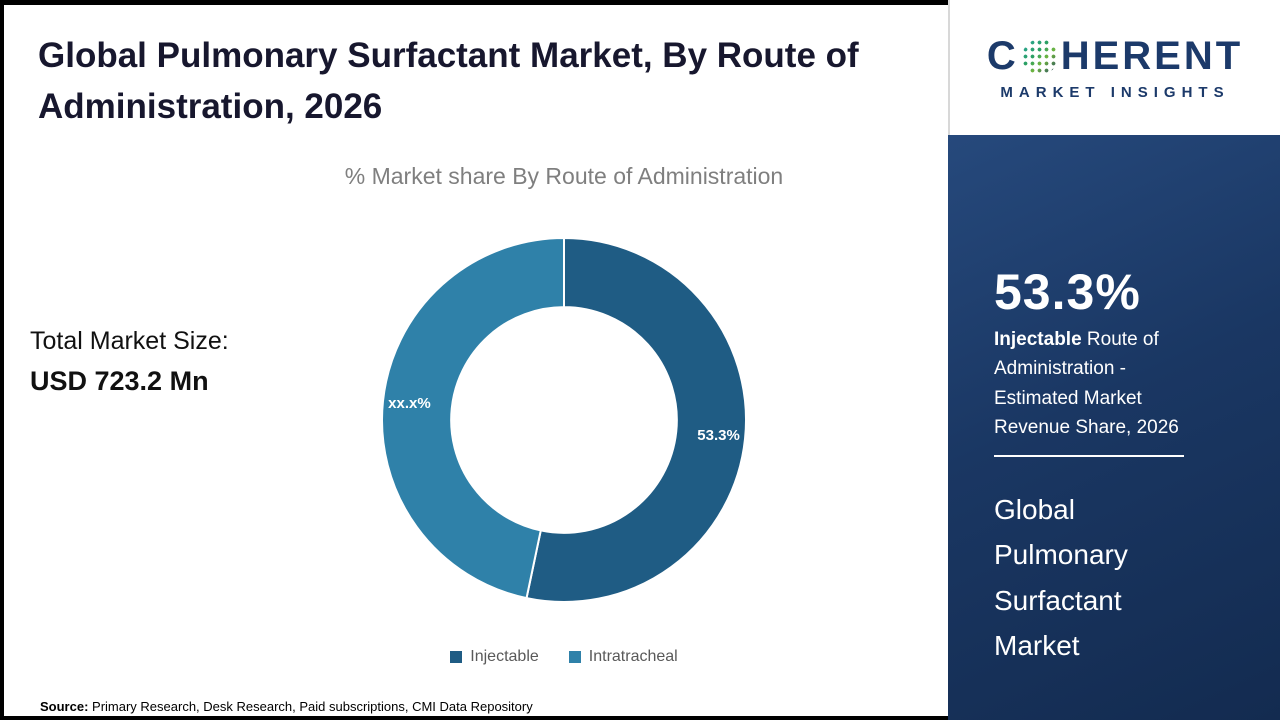 The image size is (1280, 720). I want to click on stat-description-bold: Injectable, so click(1038, 339).